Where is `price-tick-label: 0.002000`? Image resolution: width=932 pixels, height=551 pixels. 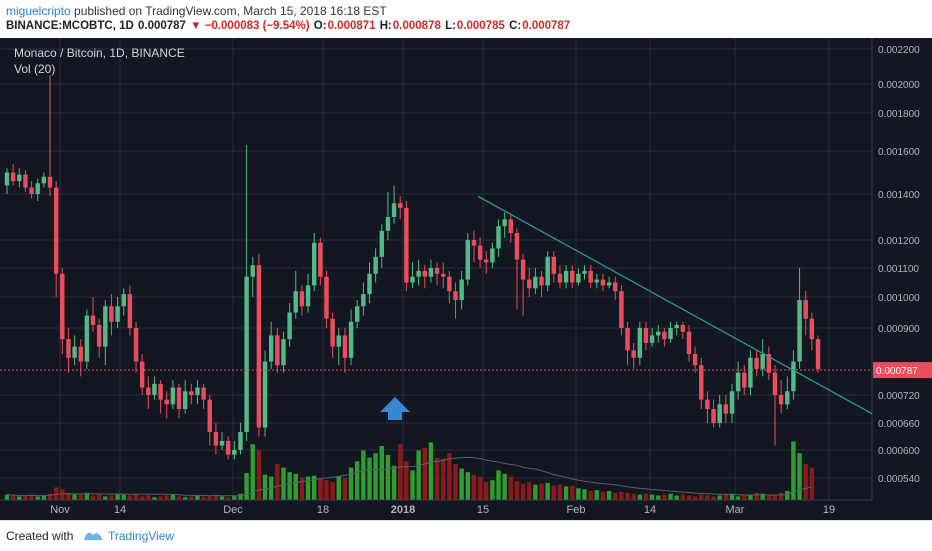 price-tick-label: 0.002000 is located at coordinates (899, 85).